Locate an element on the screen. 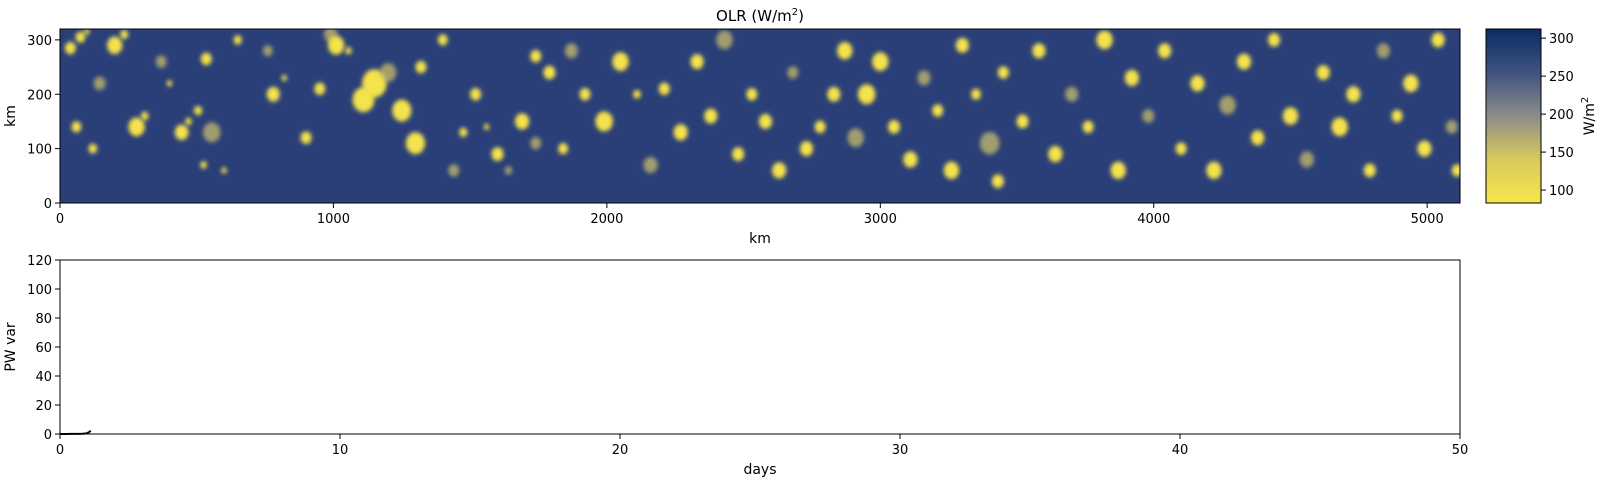 This screenshot has height=484, width=1600. y-tick-label: 20 is located at coordinates (43, 406).